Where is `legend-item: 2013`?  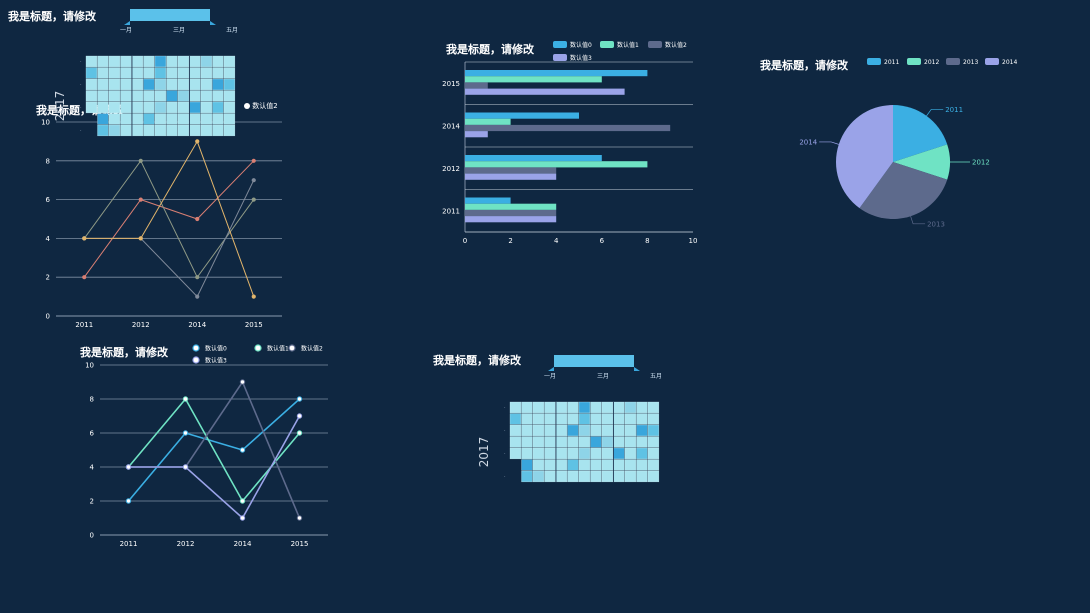
legend-item: 2013 is located at coordinates (962, 62).